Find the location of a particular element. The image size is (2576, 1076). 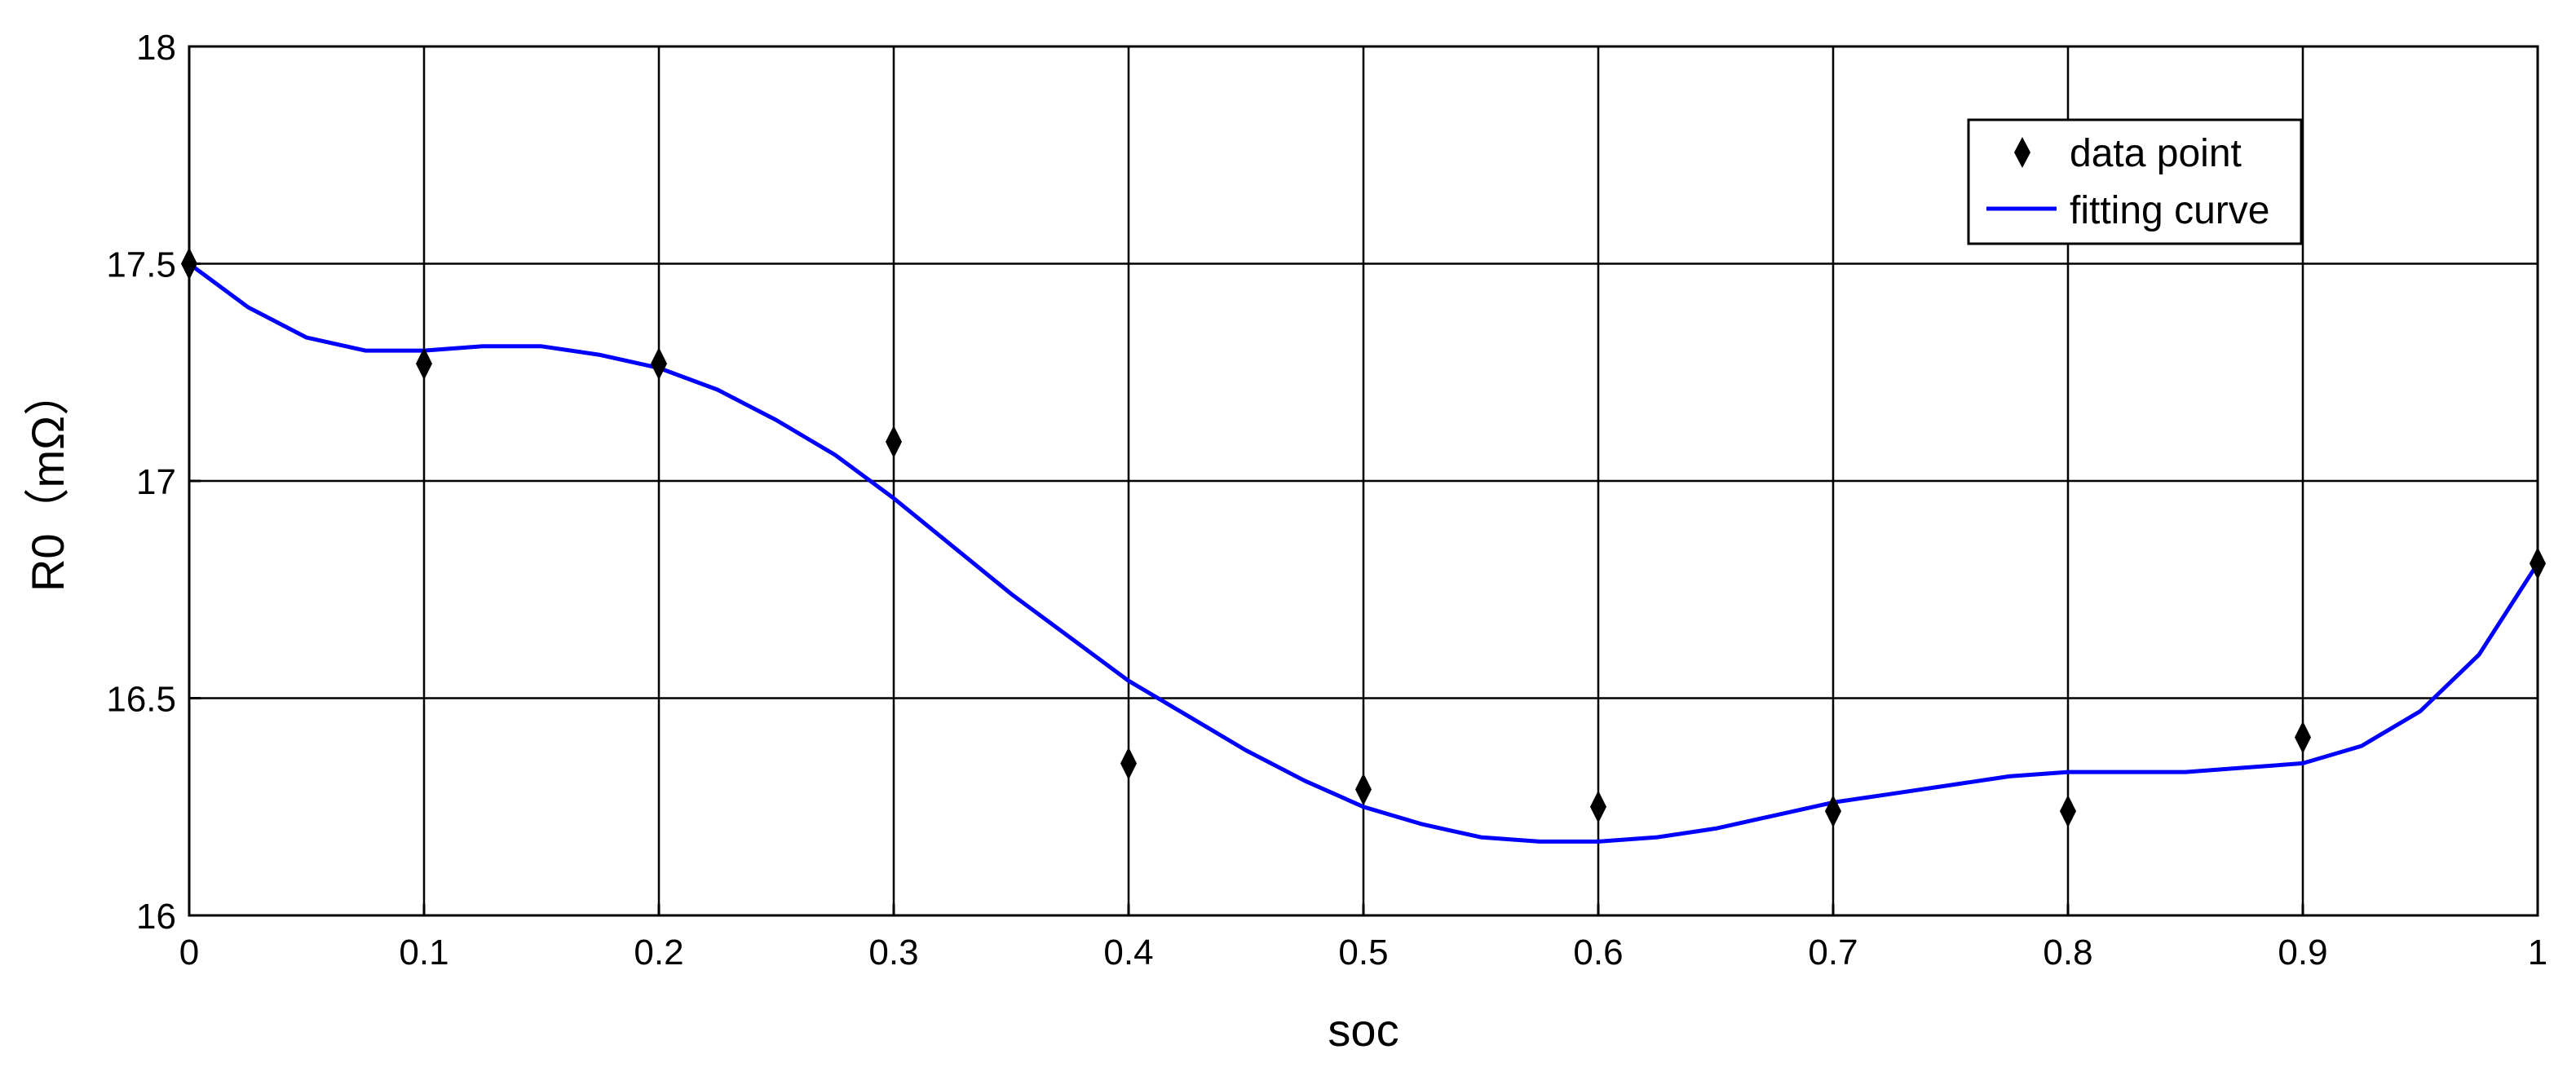

x-axis-title: soc is located at coordinates (1363, 1030).